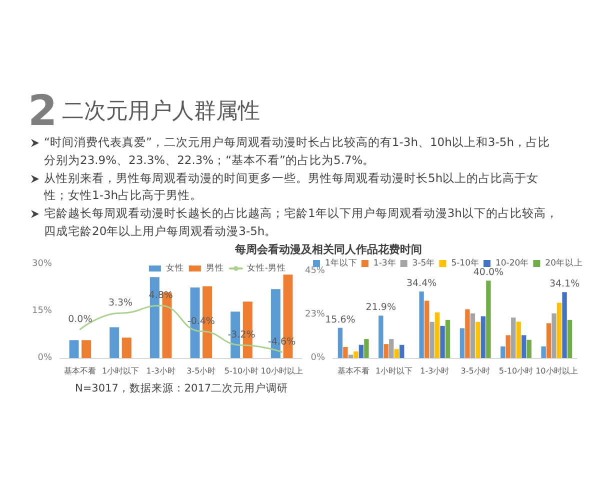  What do you see at coordinates (201, 321) in the screenshot?
I see `data-label: -0.4%` at bounding box center [201, 321].